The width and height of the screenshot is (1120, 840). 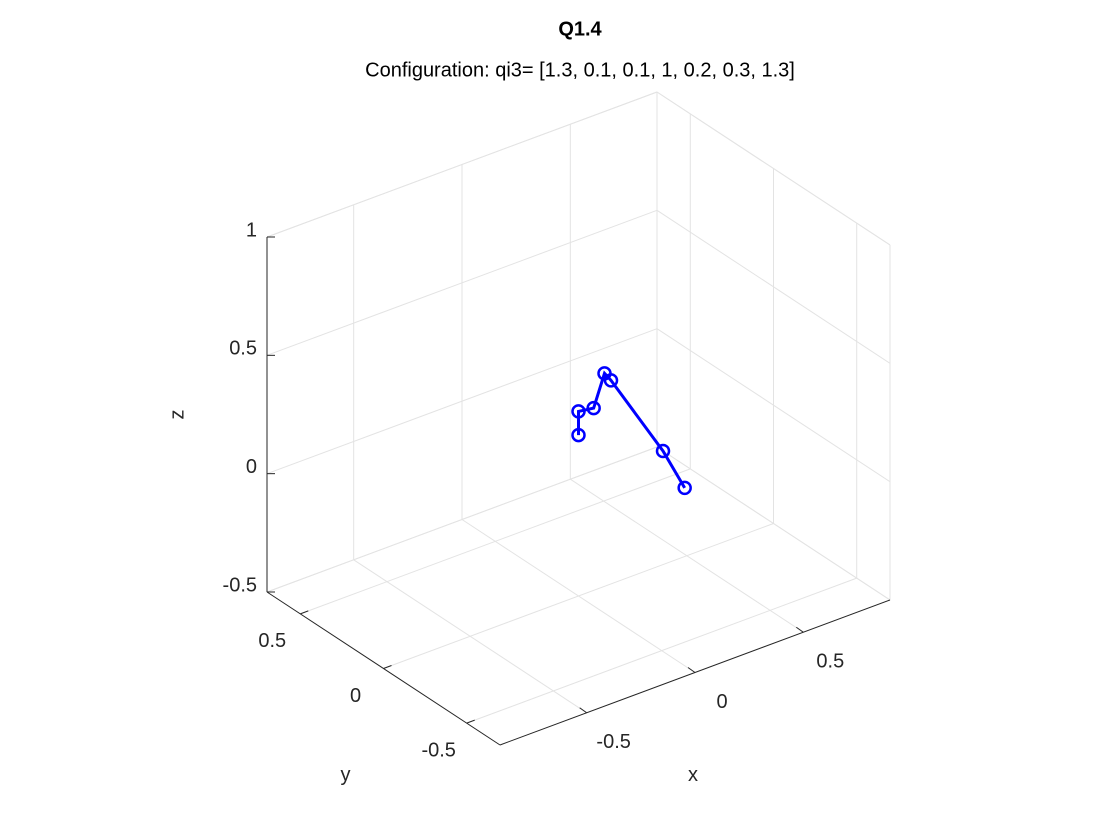 What do you see at coordinates (272, 641) in the screenshot?
I see `y-tick-label: 0.5` at bounding box center [272, 641].